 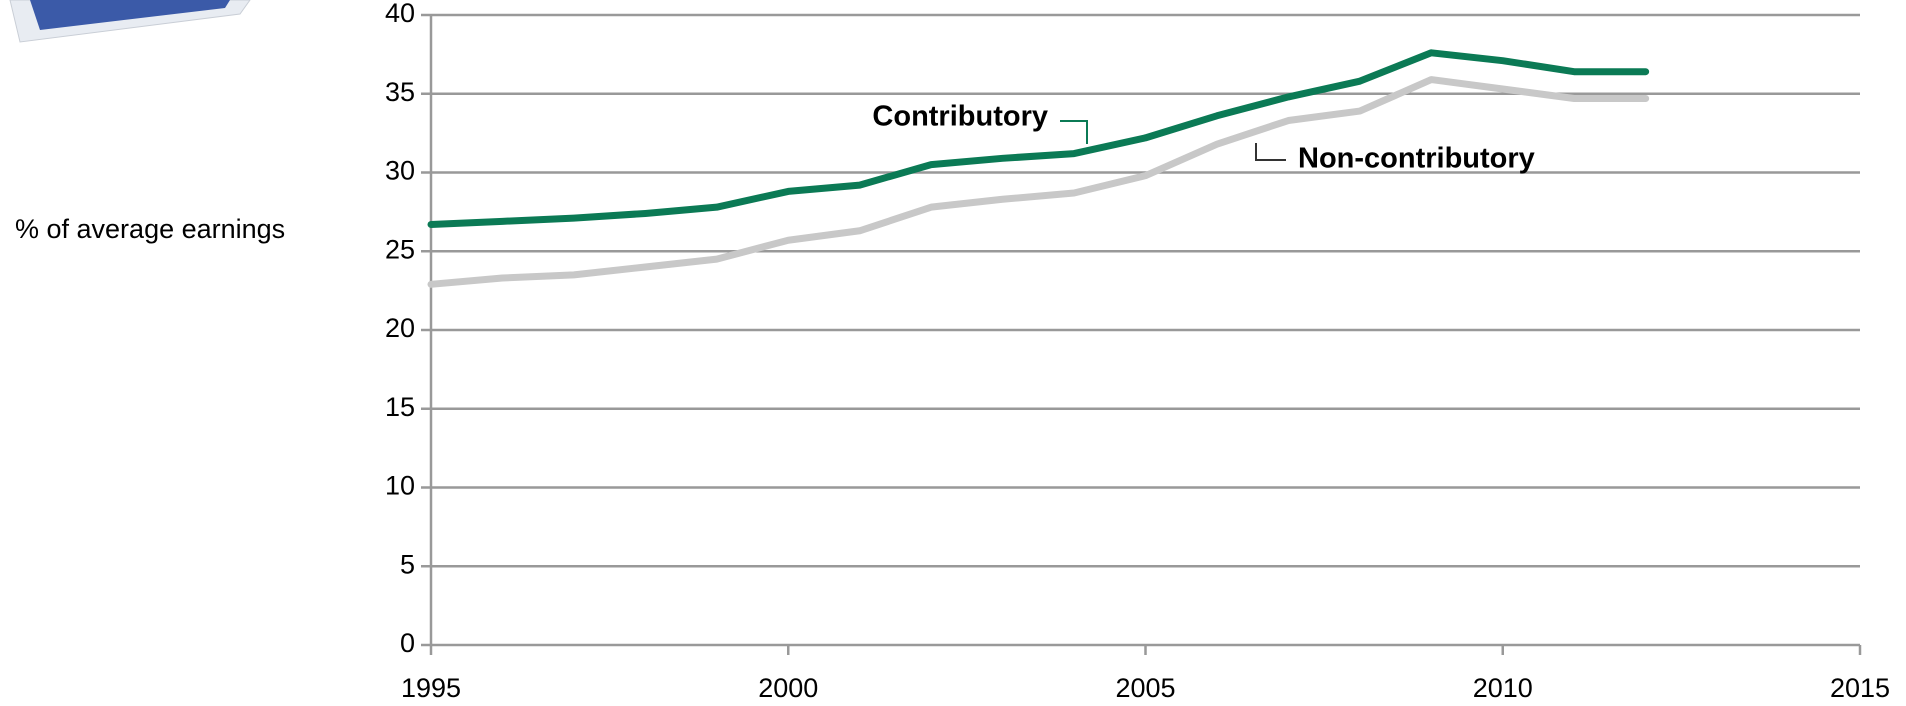 What do you see at coordinates (400, 92) in the screenshot?
I see `y-tick-label: 35` at bounding box center [400, 92].